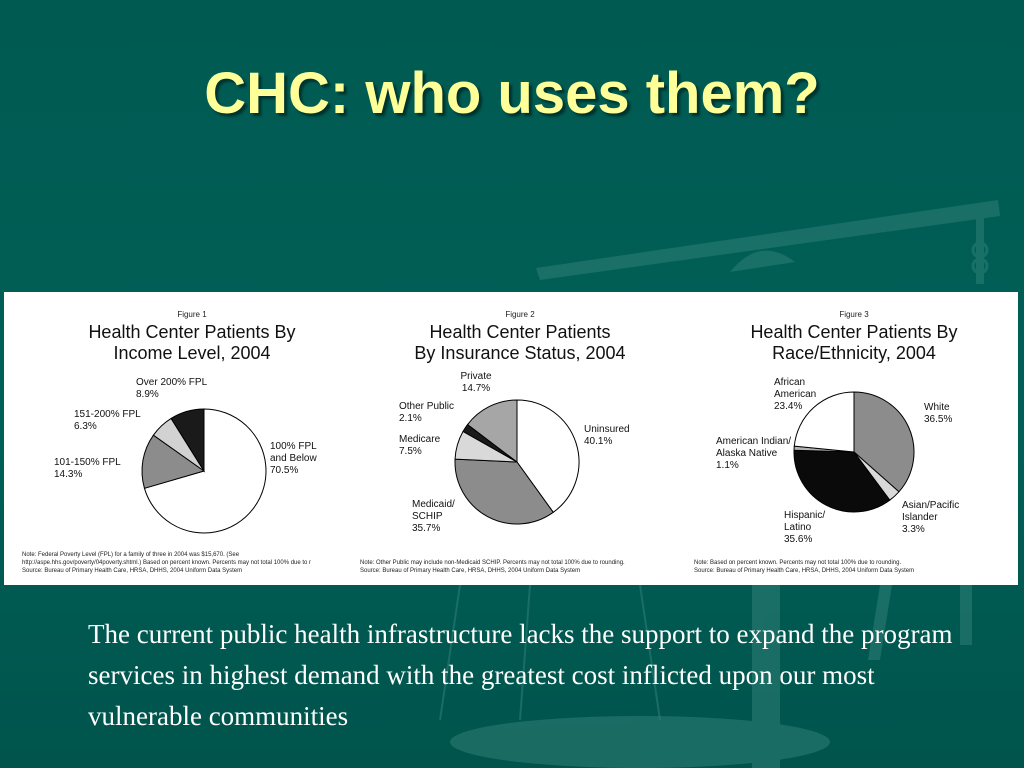  Describe the element at coordinates (87, 462) in the screenshot. I see `slice-label: 101-150% FPL` at that location.